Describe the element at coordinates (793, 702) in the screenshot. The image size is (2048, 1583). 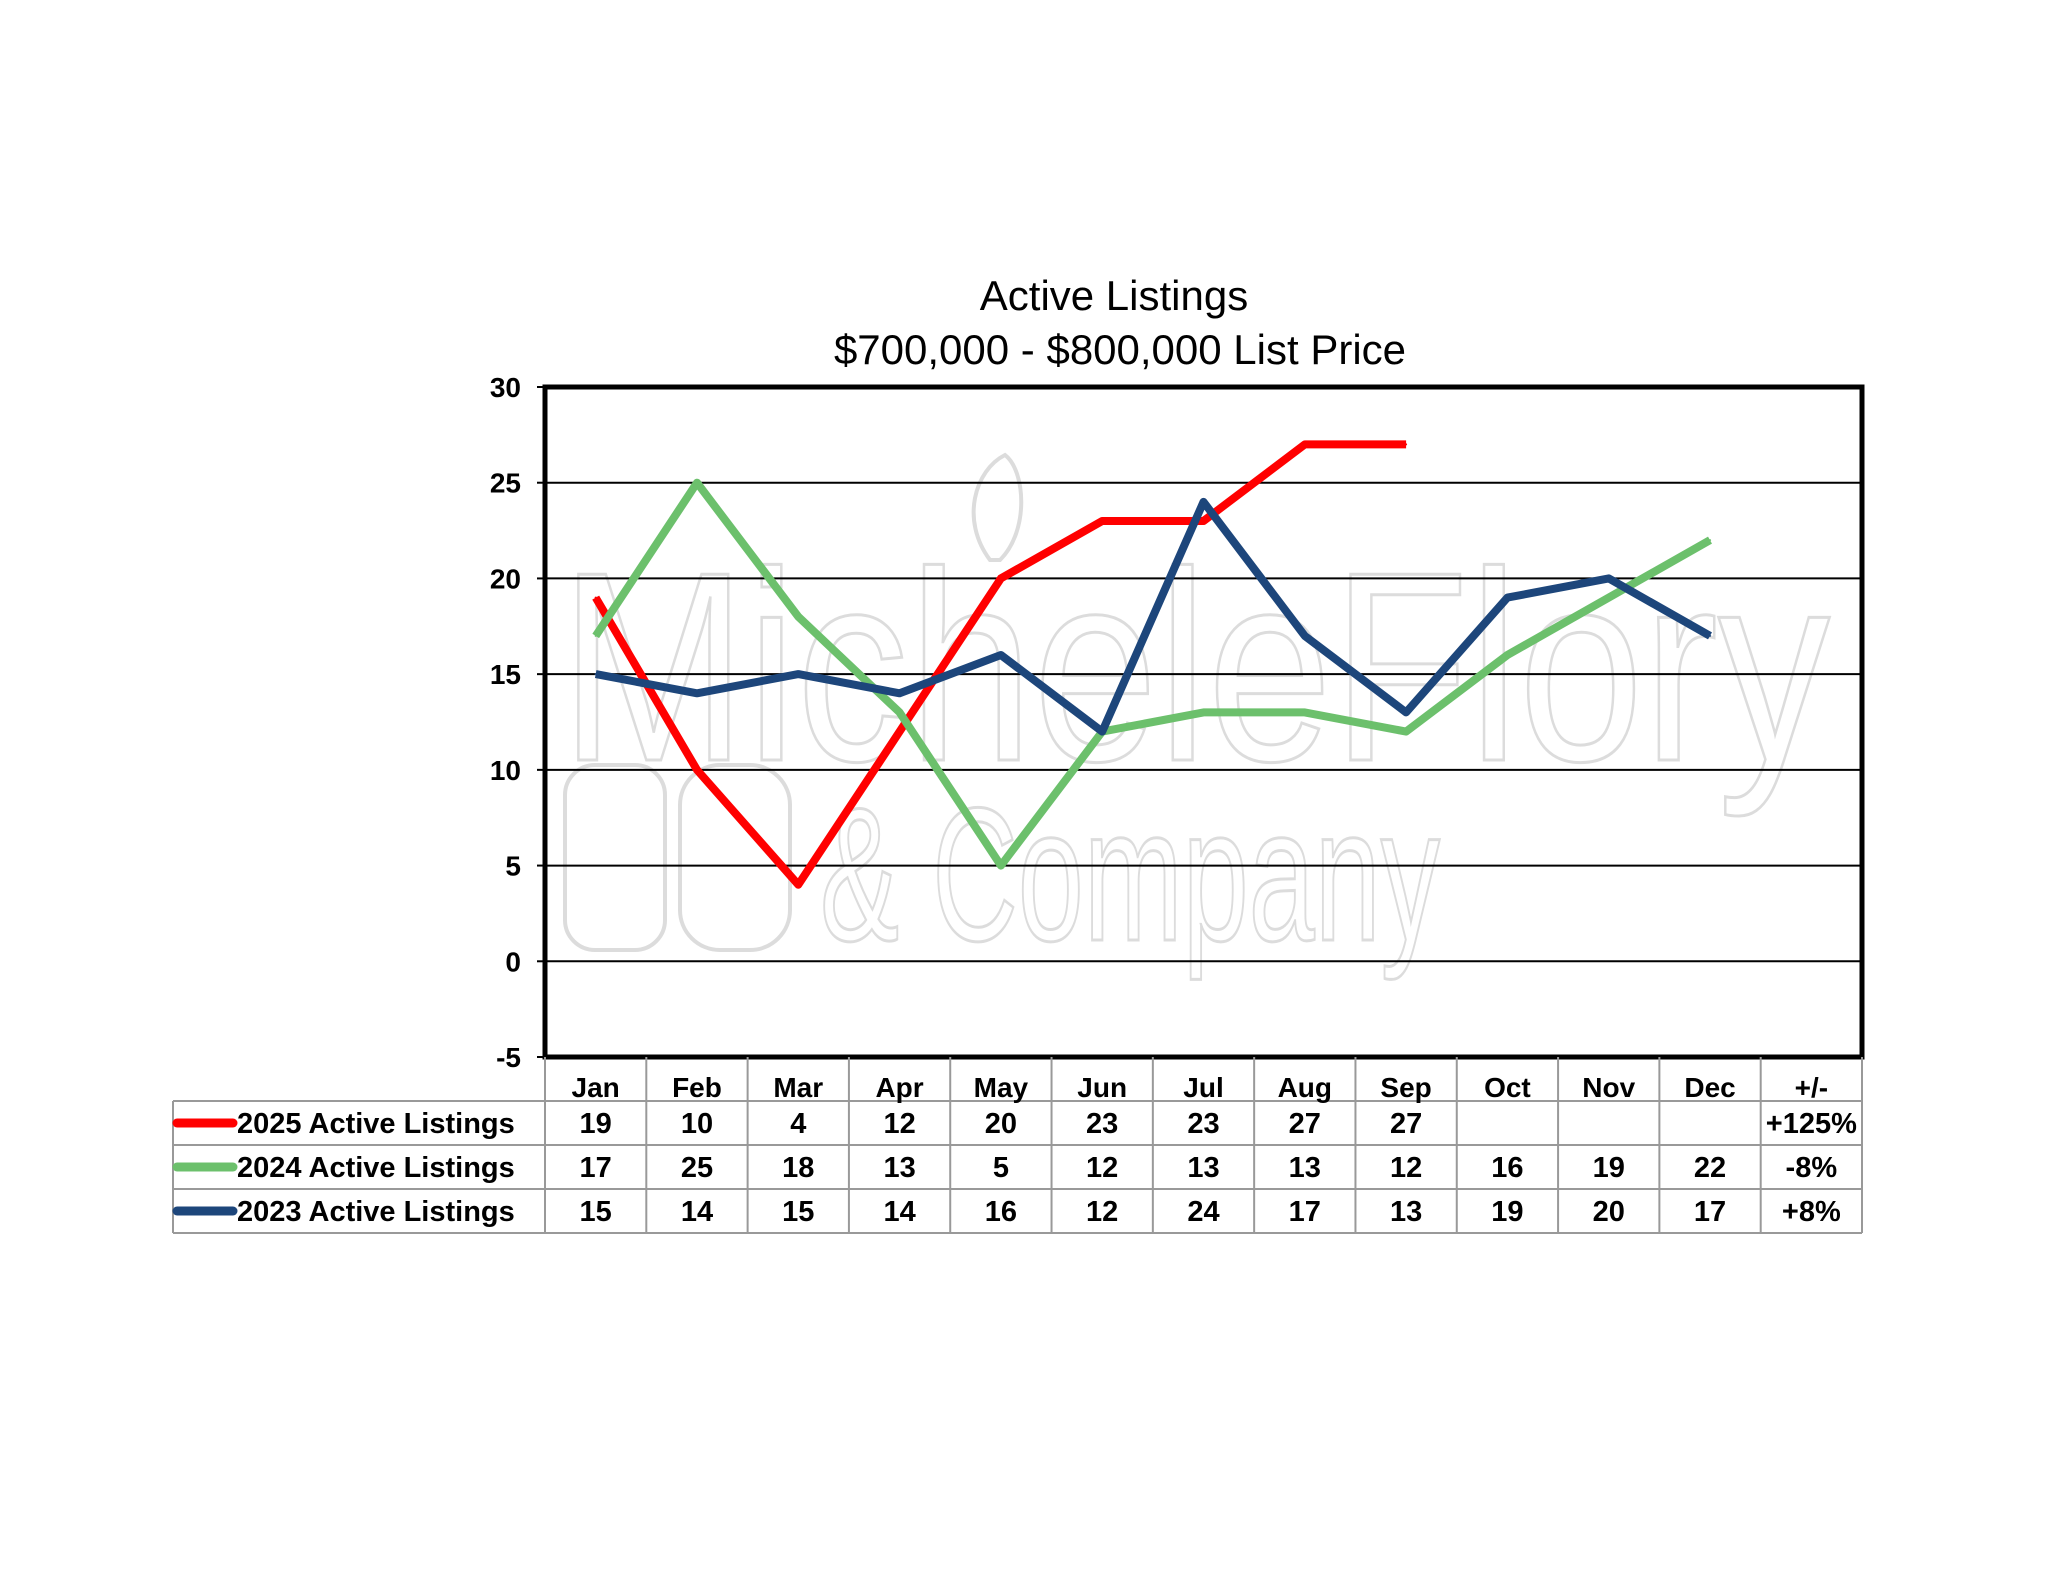
I see `logo-mark-icon` at that location.